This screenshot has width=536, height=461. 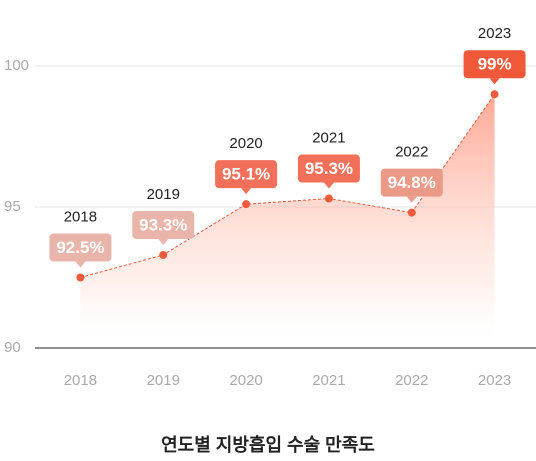 I want to click on x-tick-label: 2019, so click(x=163, y=380).